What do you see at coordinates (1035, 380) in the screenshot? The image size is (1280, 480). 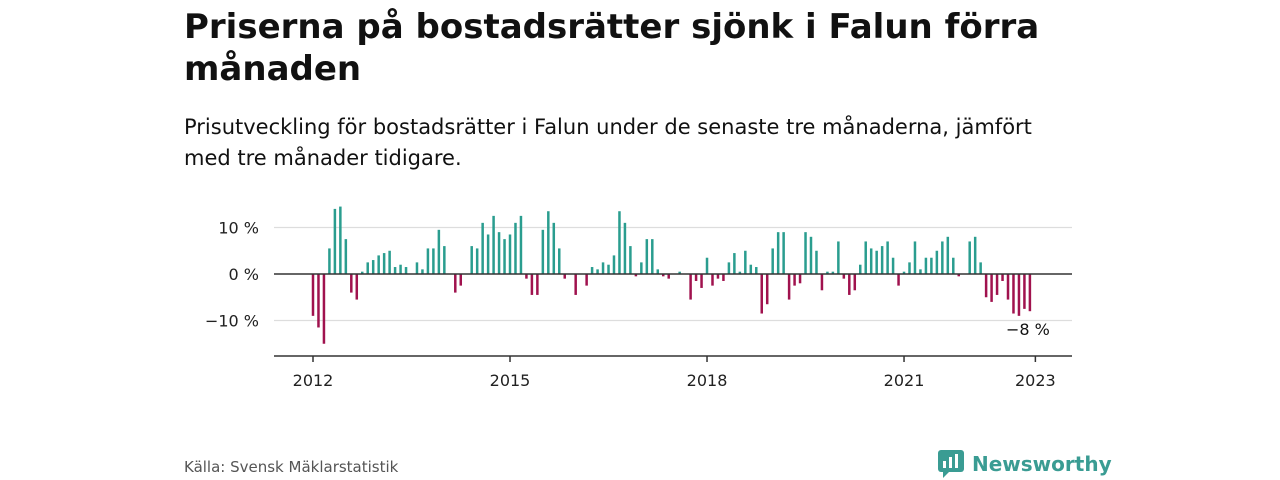 I see `x-tick-label: 2023` at bounding box center [1035, 380].